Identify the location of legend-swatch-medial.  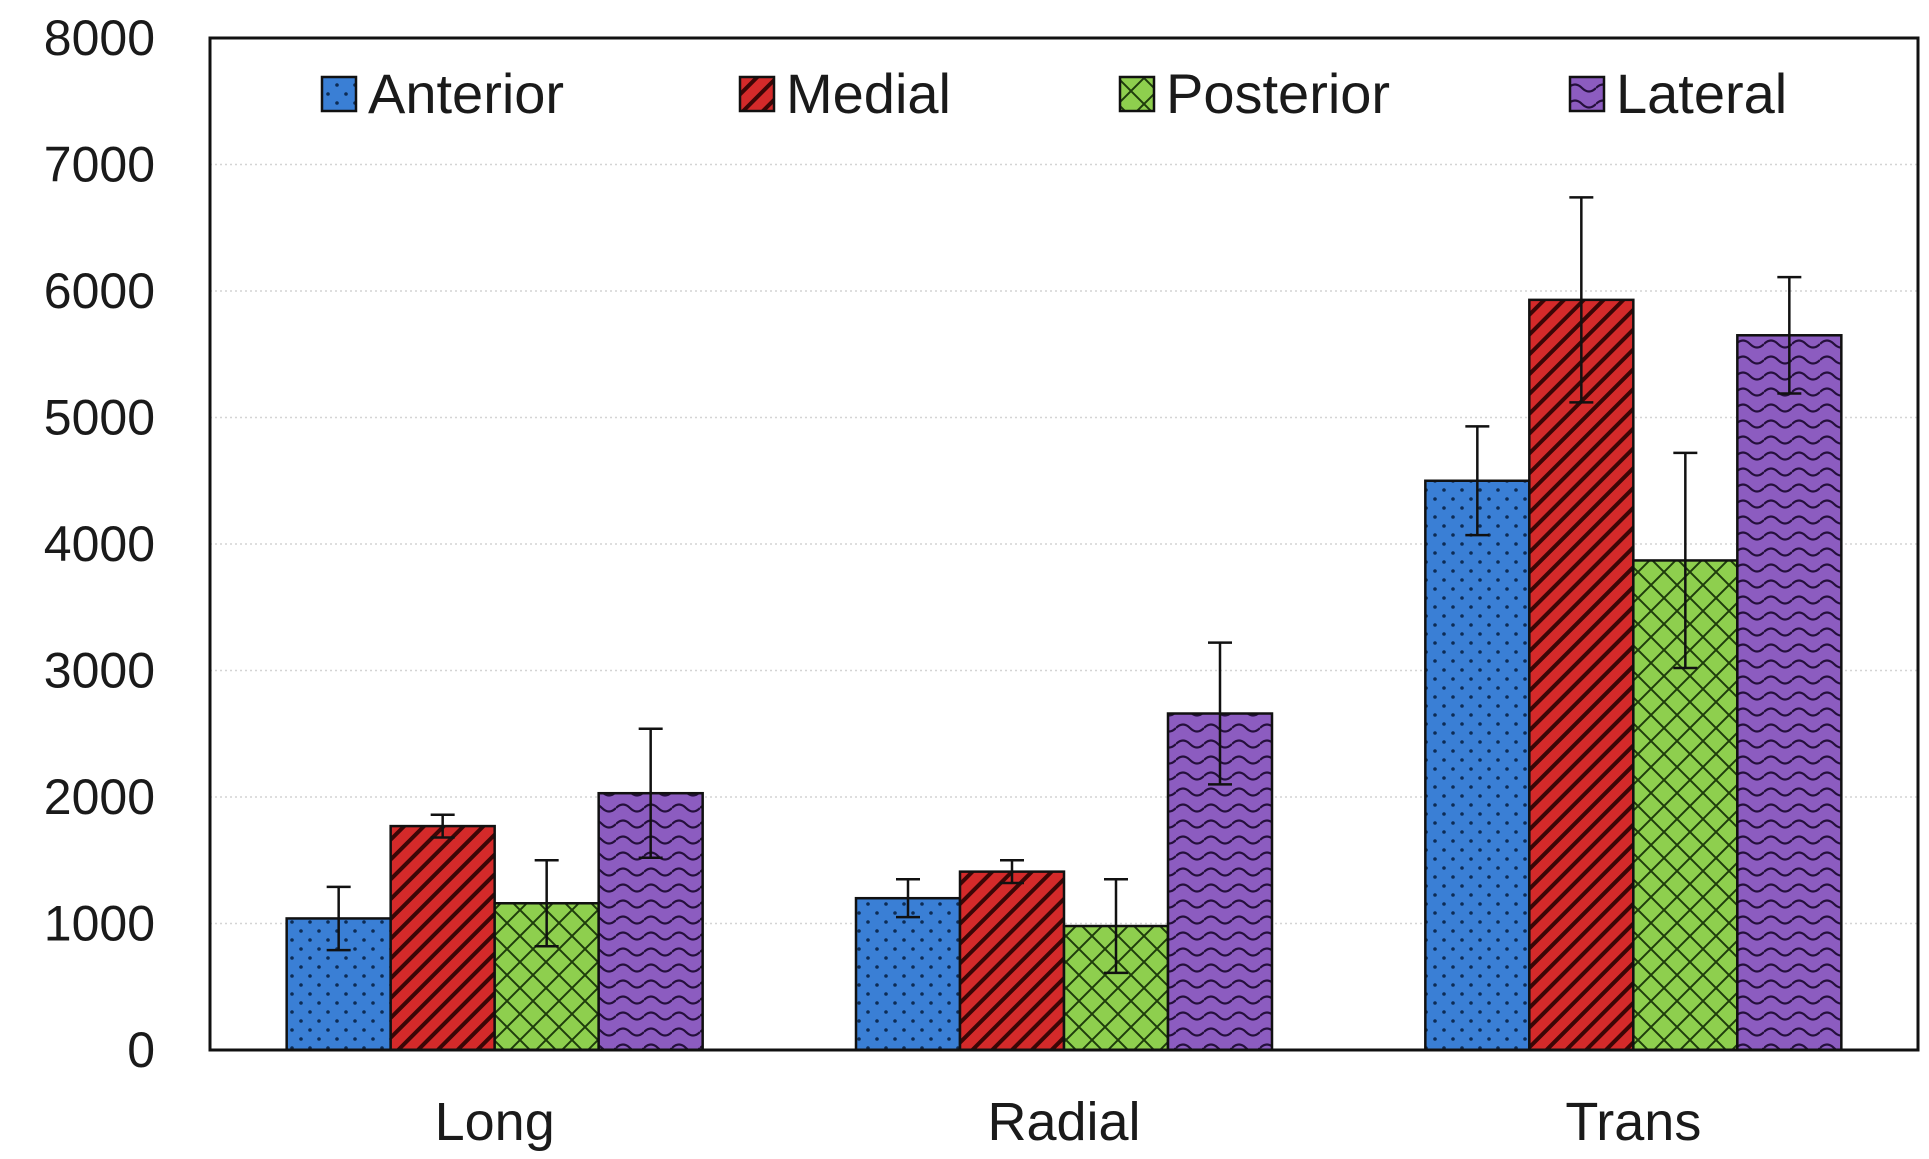
(757, 94).